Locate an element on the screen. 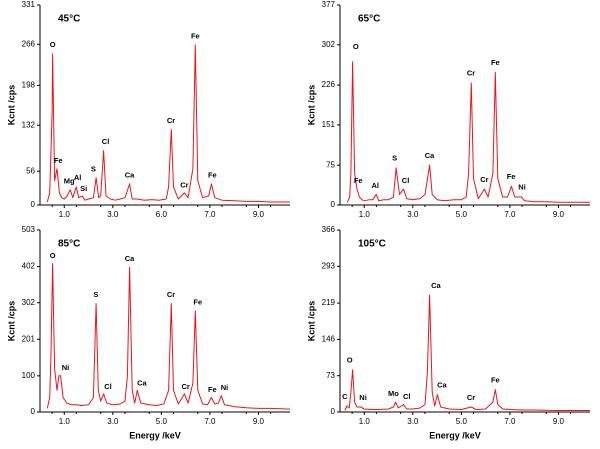 Image resolution: width=600 pixels, height=449 pixels. panel-title: 85°C is located at coordinates (69, 244).